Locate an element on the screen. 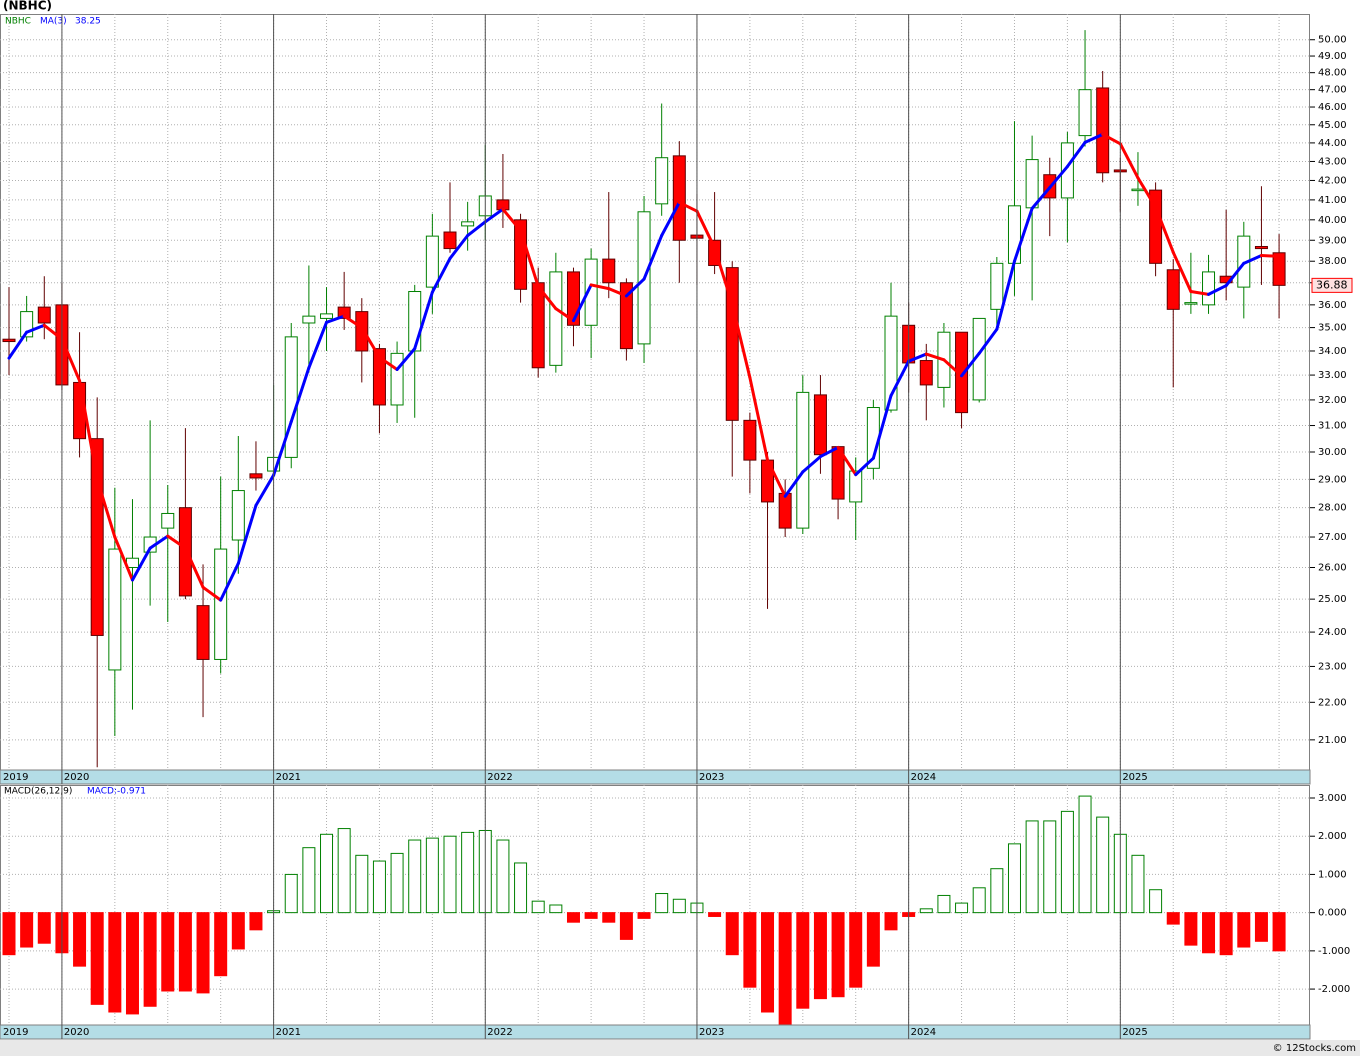 The width and height of the screenshot is (1360, 1056). y-tick-label: 30.00 is located at coordinates (1332, 452).